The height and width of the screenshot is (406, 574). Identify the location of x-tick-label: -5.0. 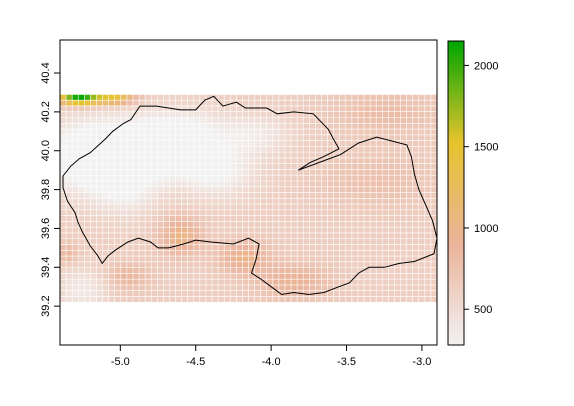
(120, 362).